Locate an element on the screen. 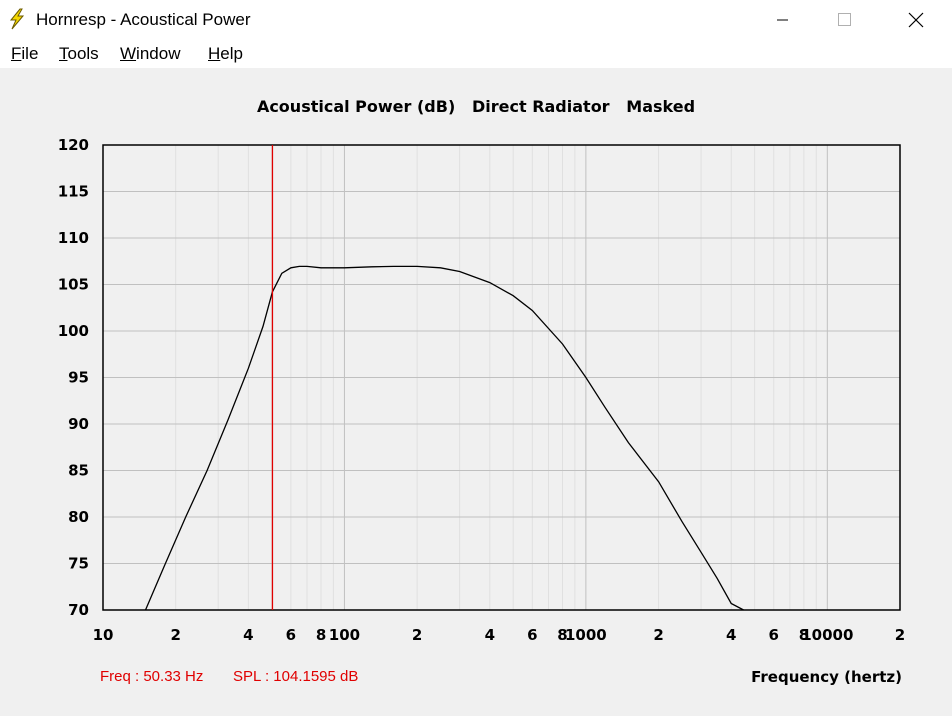  y-tick-labels: 120 115 110 105 100 95 90 85 80 75 70 is located at coordinates (73, 377).